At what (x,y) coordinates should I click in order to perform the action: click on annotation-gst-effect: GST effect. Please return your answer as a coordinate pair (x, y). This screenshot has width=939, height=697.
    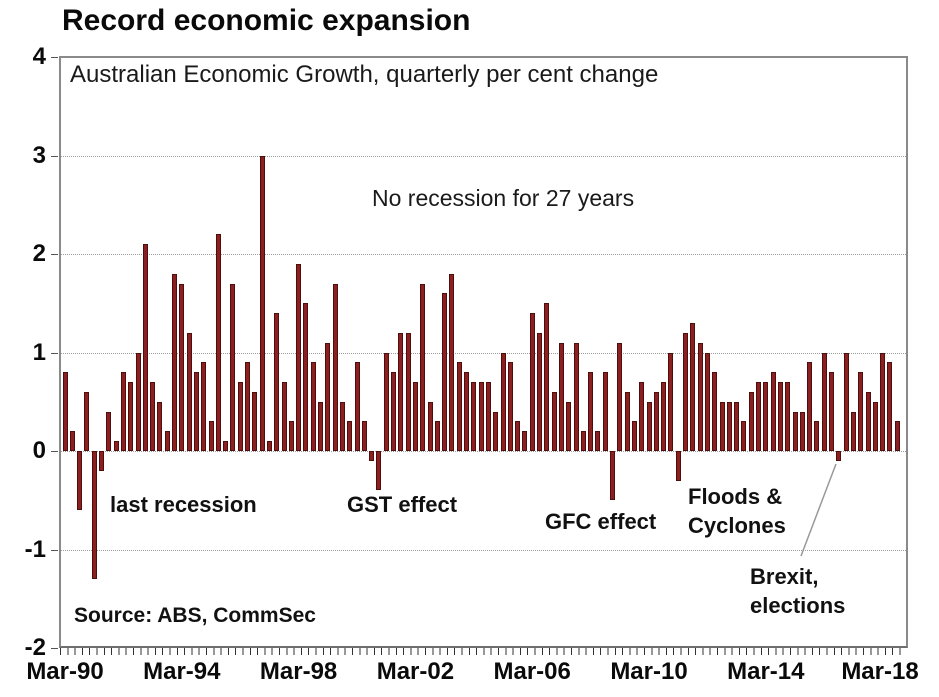
    Looking at the image, I should click on (402, 504).